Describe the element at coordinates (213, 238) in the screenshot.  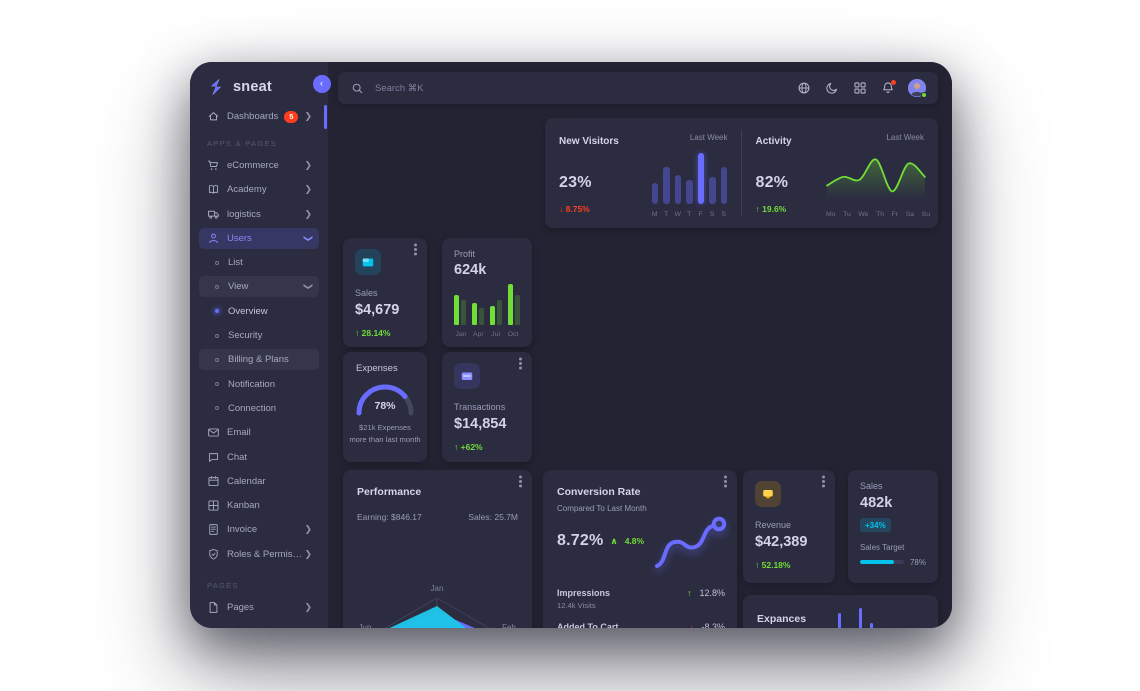
I see `user-icon` at that location.